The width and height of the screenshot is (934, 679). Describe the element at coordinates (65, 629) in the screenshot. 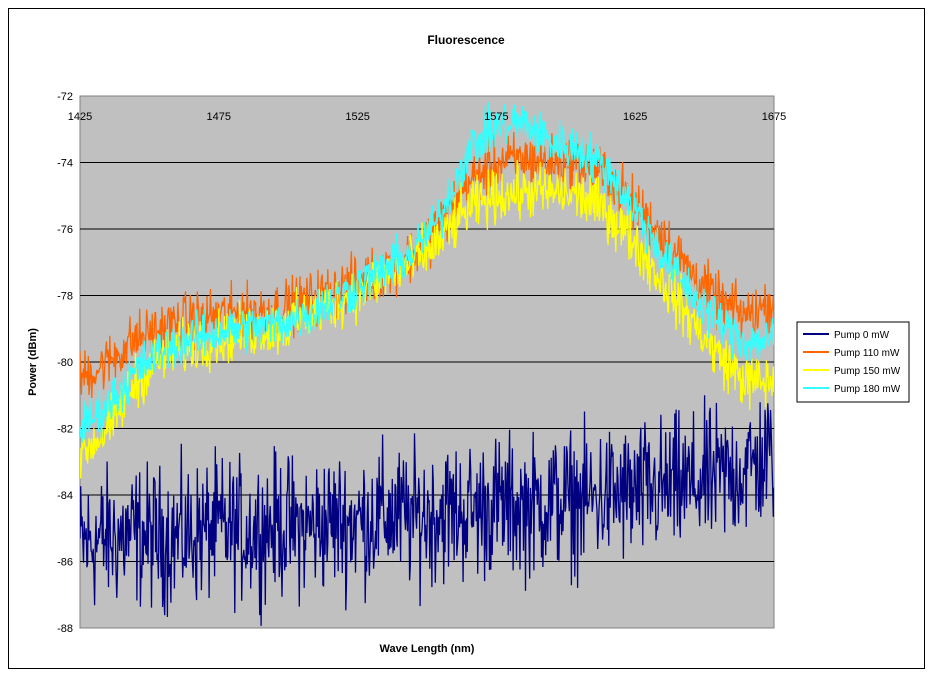

I see `y-tick-label: -88` at that location.